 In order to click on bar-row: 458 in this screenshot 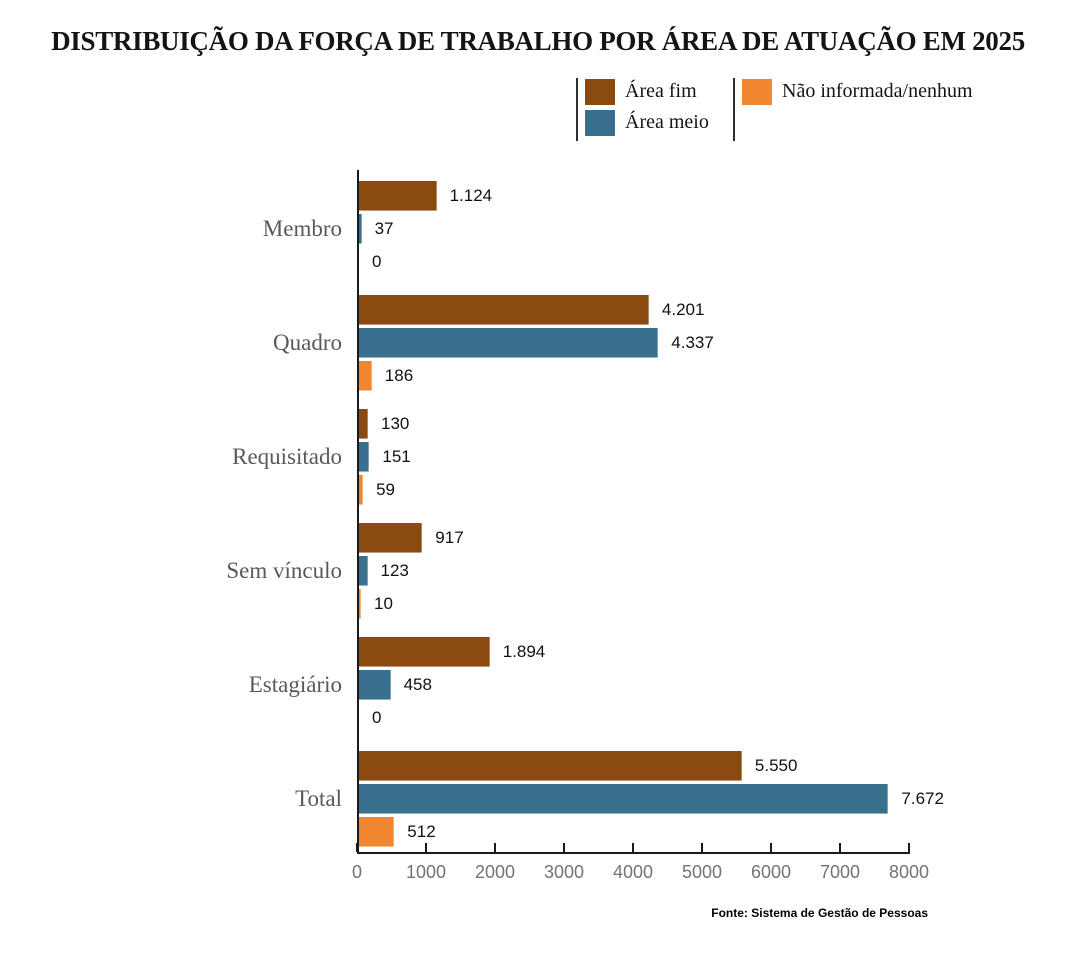, I will do `click(679, 685)`.